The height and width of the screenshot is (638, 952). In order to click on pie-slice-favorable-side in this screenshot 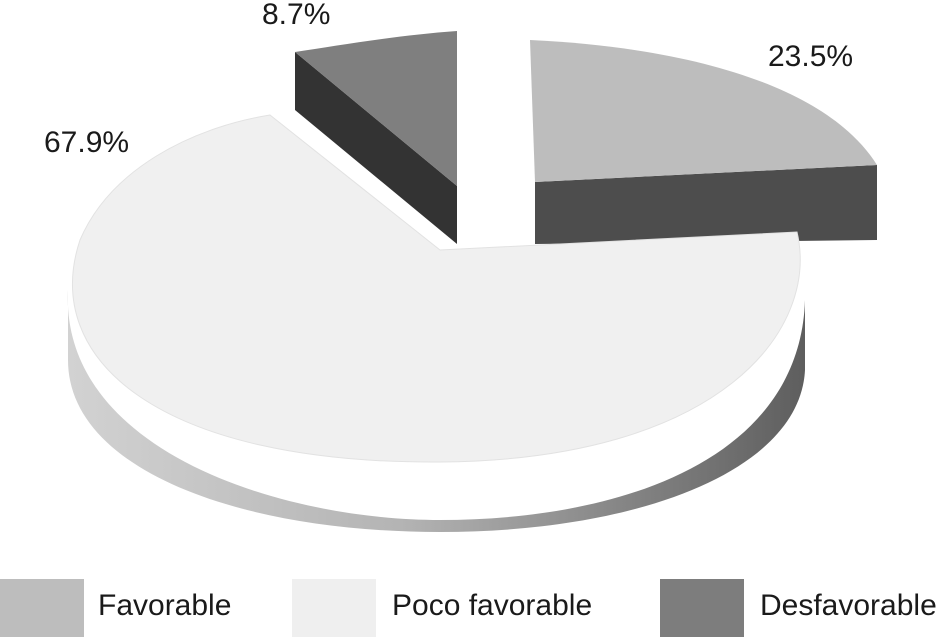, I will do `click(706, 204)`.